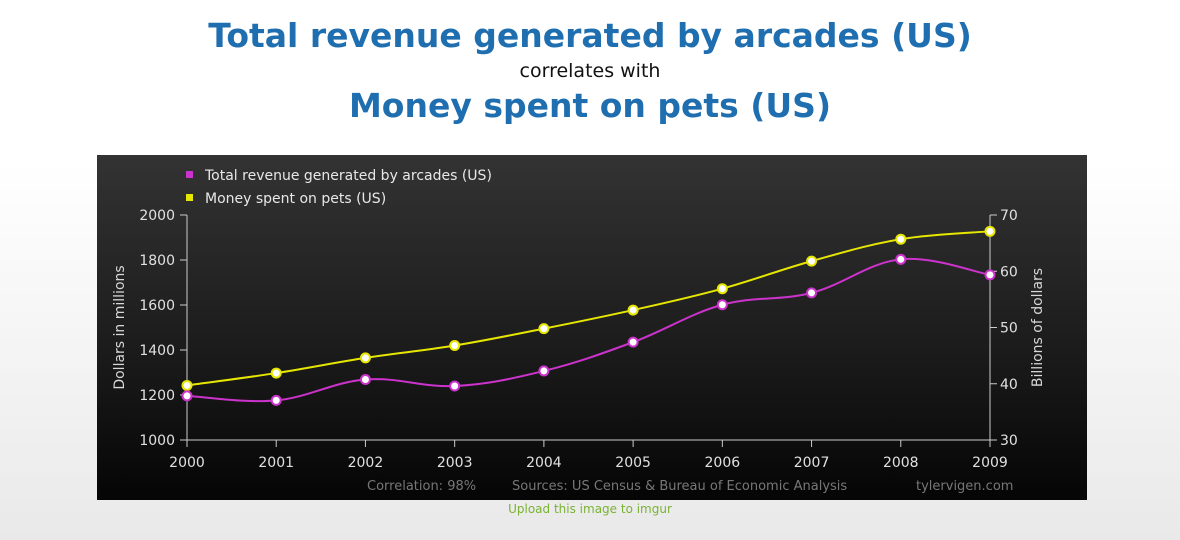 The image size is (1180, 540). I want to click on legend-label-pets: Money spent on pets (US), so click(295, 199).